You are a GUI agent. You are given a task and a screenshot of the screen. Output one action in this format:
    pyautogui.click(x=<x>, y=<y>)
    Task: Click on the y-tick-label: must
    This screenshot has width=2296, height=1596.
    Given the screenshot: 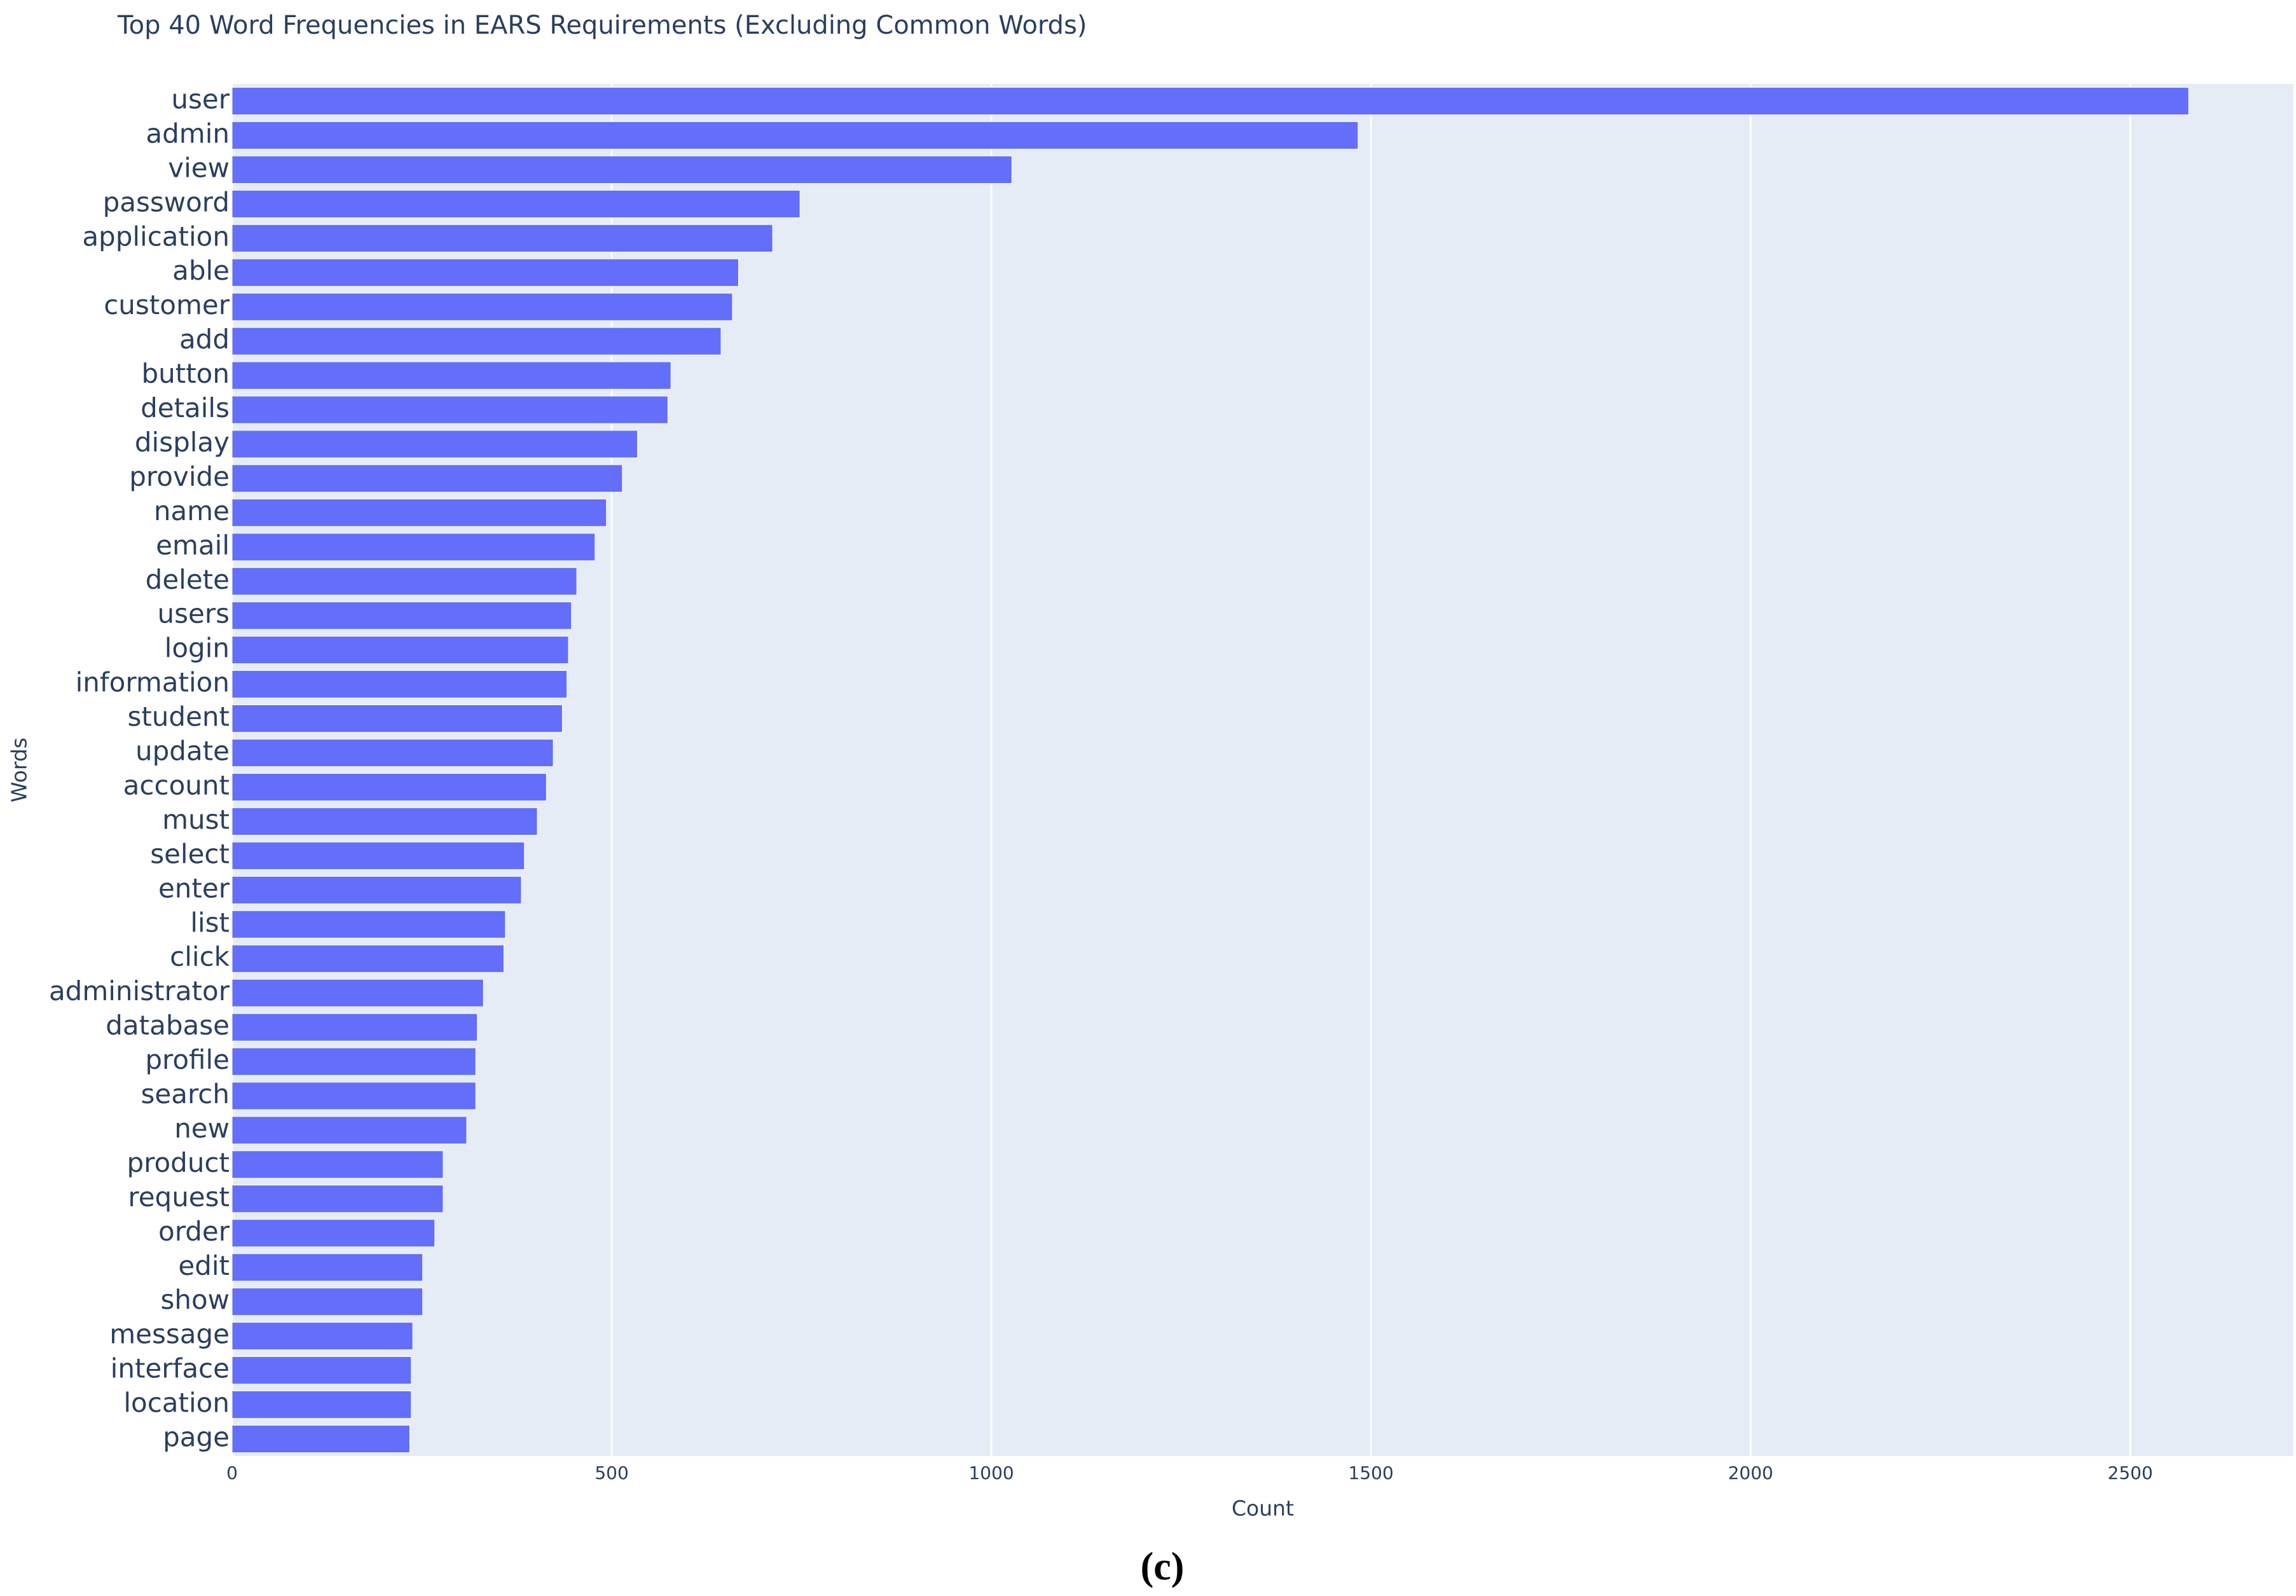 What is the action you would take?
    pyautogui.click(x=196, y=819)
    